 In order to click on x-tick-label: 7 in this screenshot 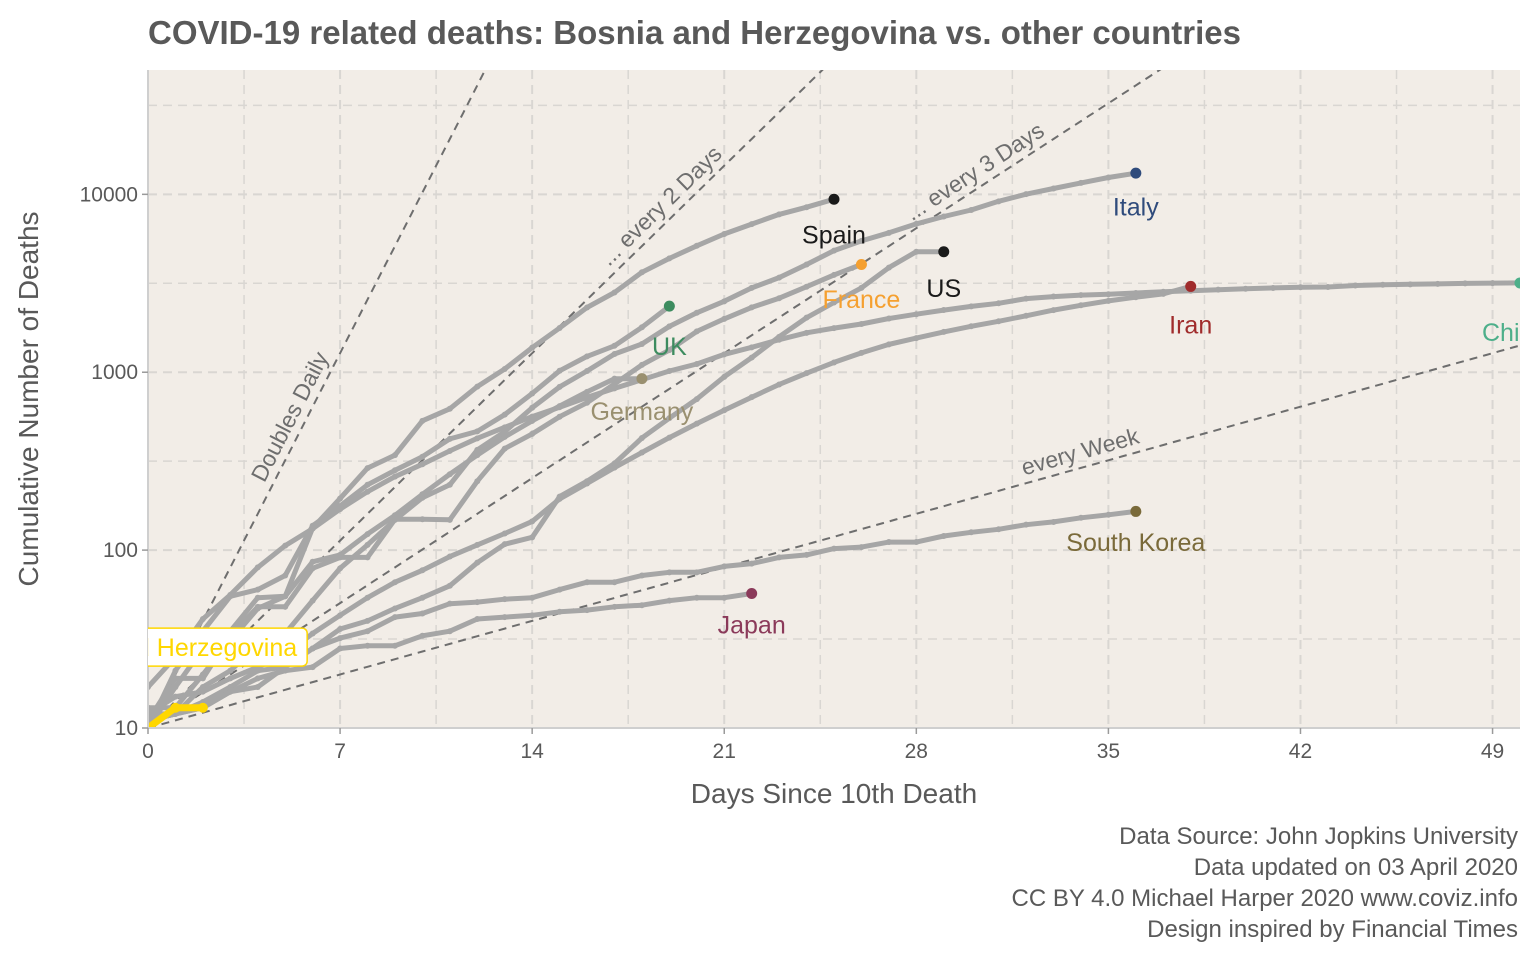, I will do `click(340, 751)`.